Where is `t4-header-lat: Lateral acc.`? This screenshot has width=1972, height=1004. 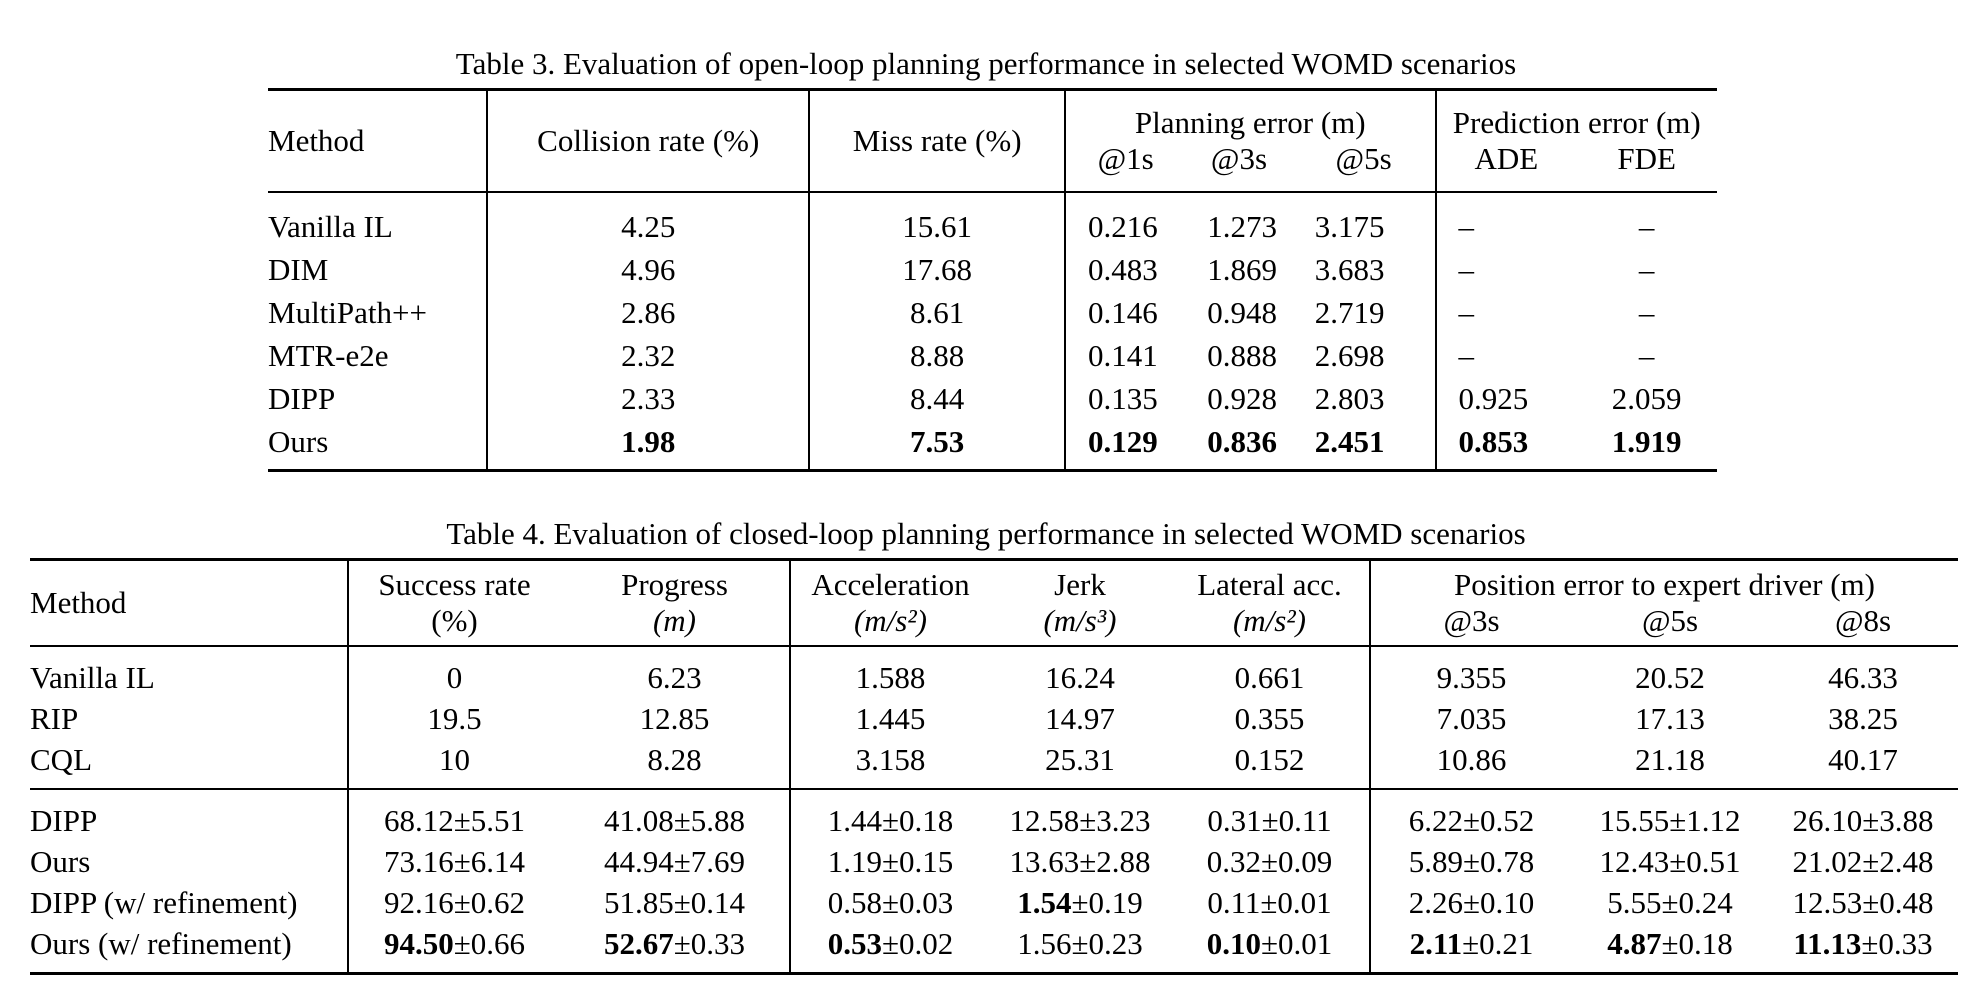 t4-header-lat: Lateral acc. is located at coordinates (1270, 581).